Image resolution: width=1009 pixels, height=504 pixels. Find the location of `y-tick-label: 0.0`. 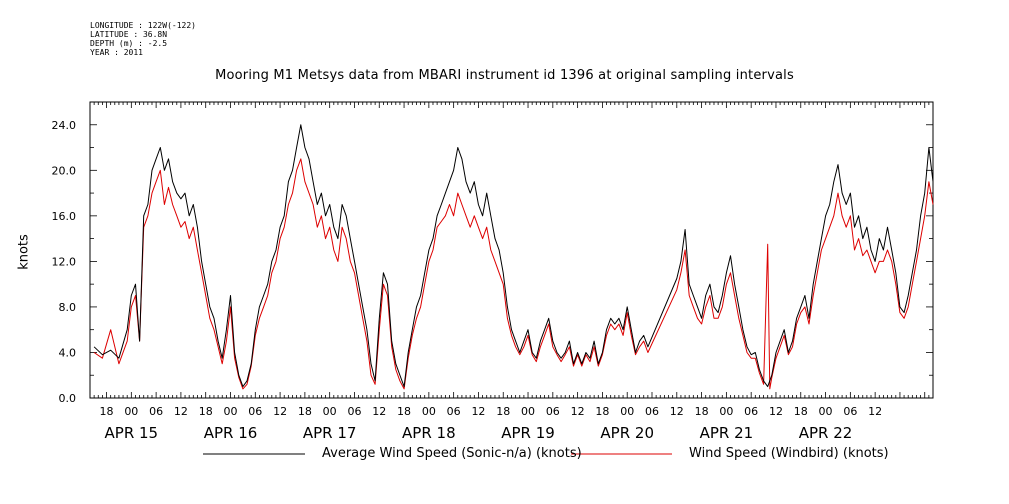

y-tick-label: 0.0 is located at coordinates (68, 398).